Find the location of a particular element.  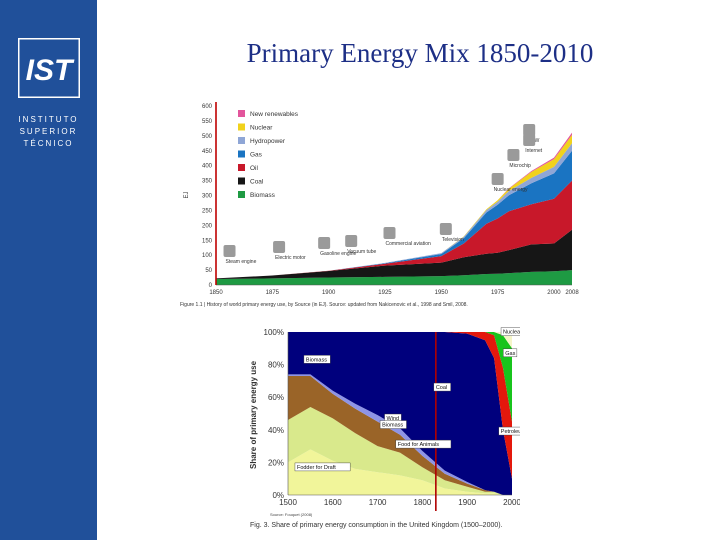

y-tick-label: 600 is located at coordinates (207, 107).